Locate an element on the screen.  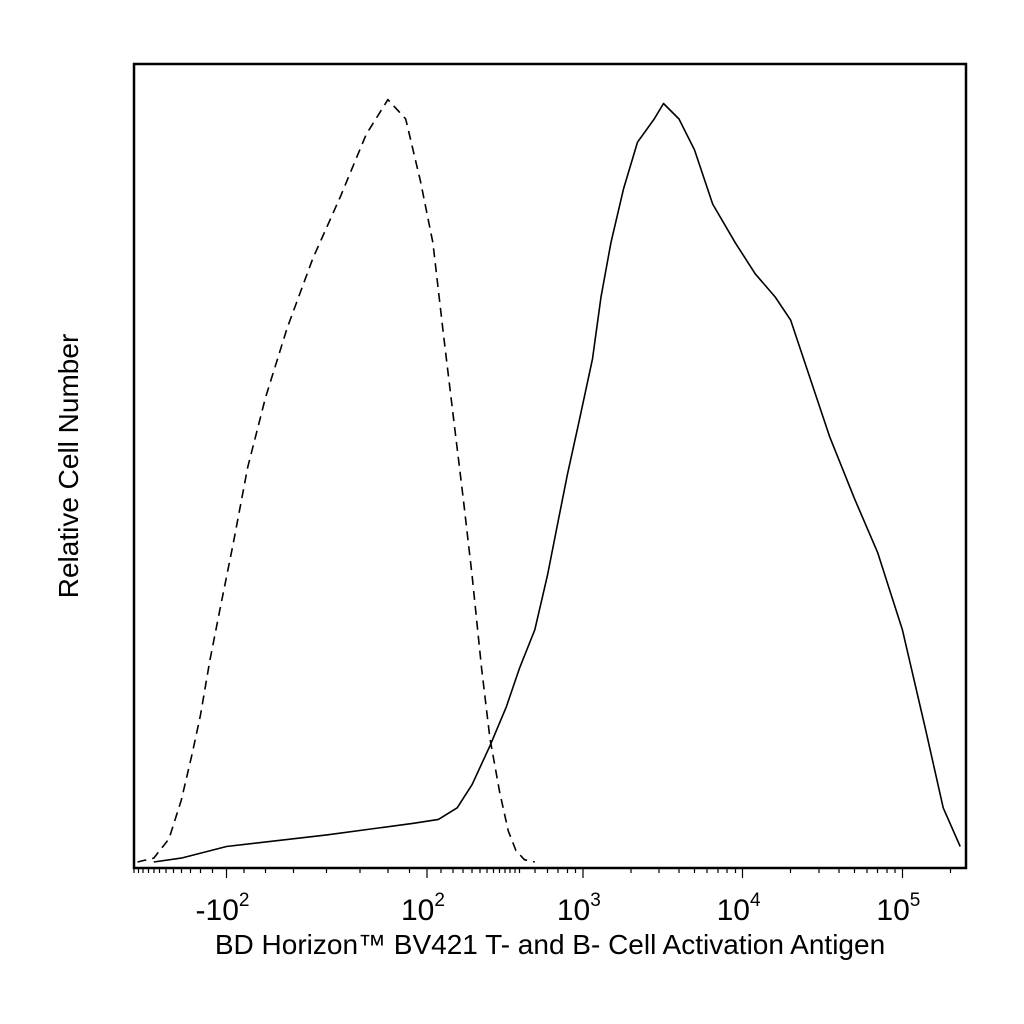
x-tick-labels: -102 10² 10³ 10⁴ 10⁵ is located at coordinates (558, 908).